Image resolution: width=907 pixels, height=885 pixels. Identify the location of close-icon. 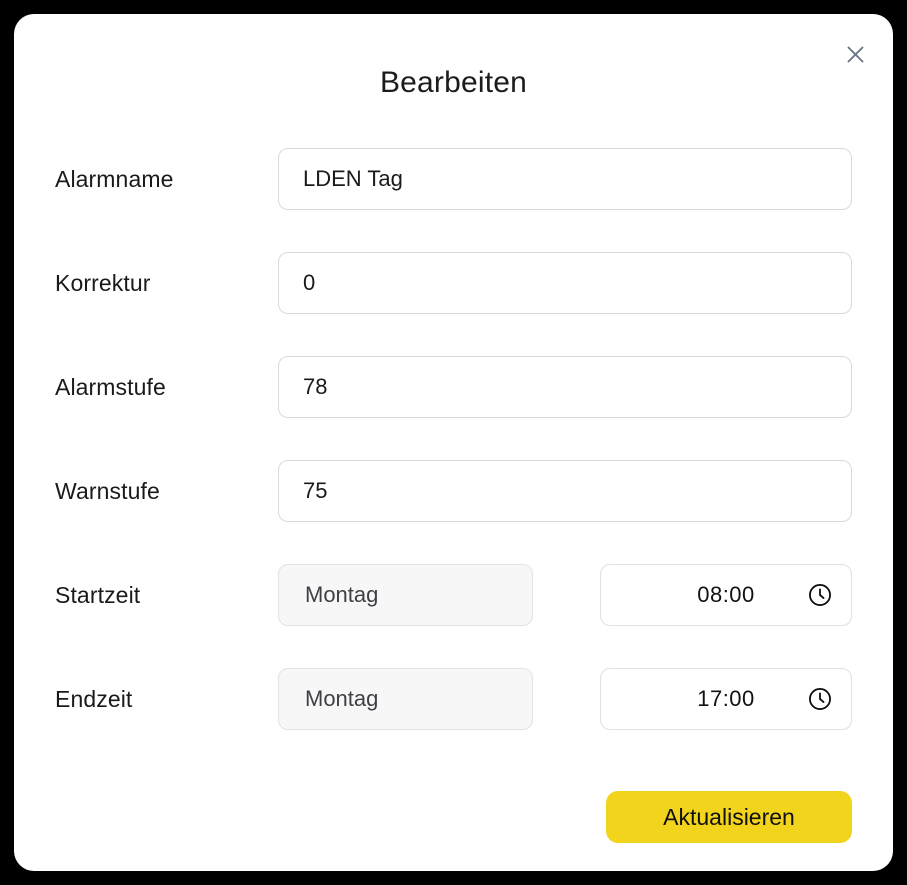
(855, 54).